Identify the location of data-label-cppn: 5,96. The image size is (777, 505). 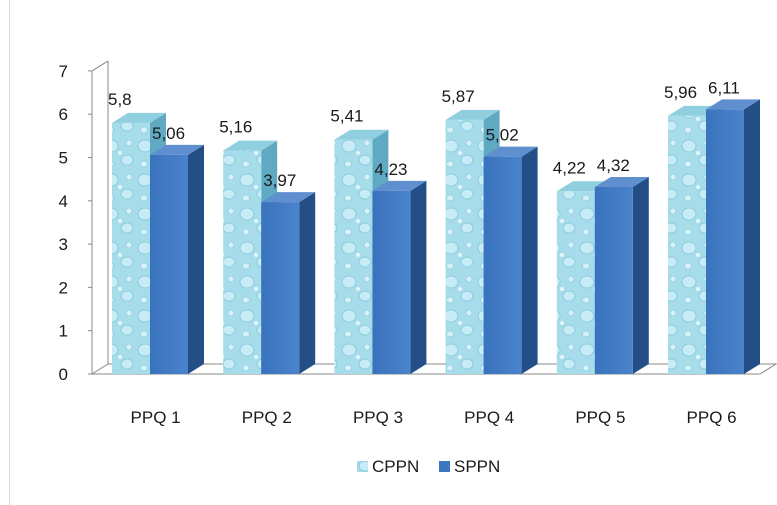
(680, 92).